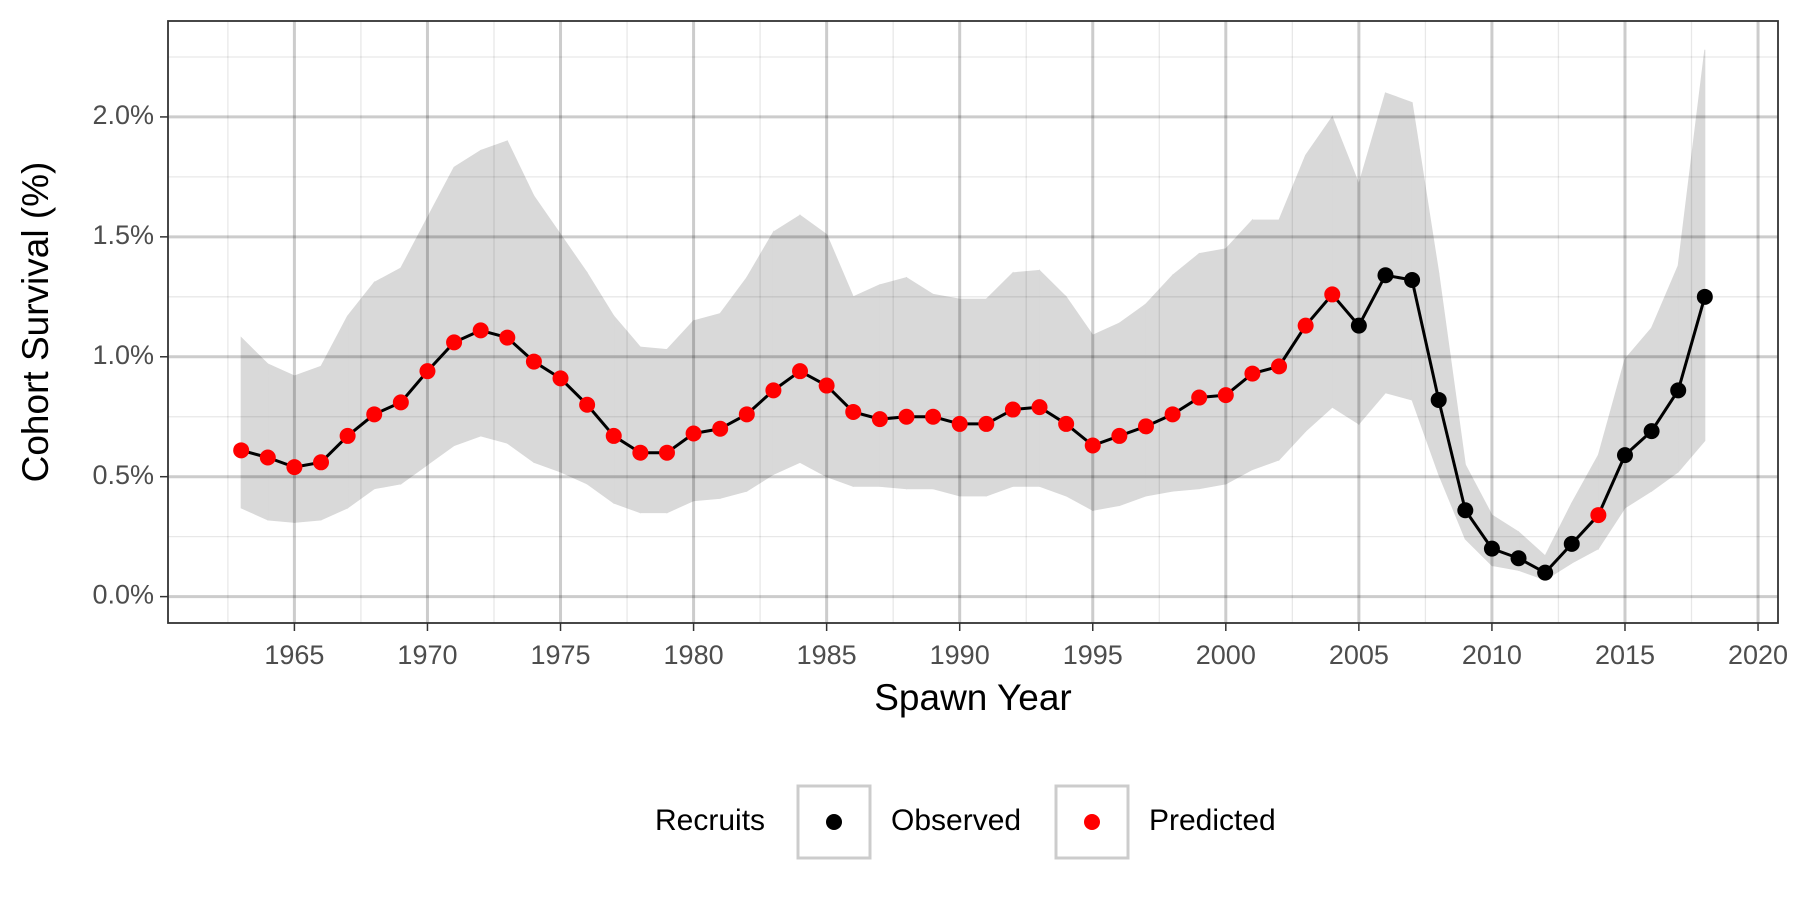 This screenshot has width=1800, height=900. Describe the element at coordinates (123, 235) in the screenshot. I see `y-tick-label: 1.5%` at that location.